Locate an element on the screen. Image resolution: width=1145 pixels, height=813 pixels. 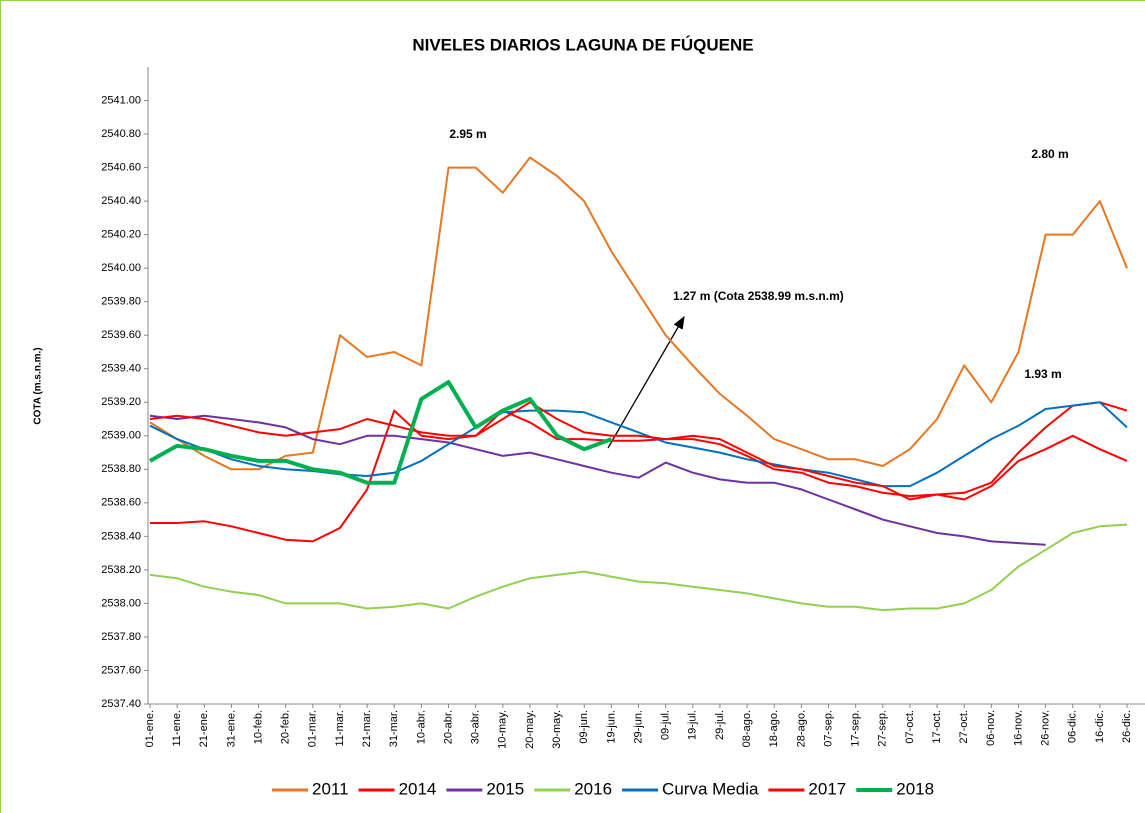
y-tick-label: 2539.00 is located at coordinates (121, 436).